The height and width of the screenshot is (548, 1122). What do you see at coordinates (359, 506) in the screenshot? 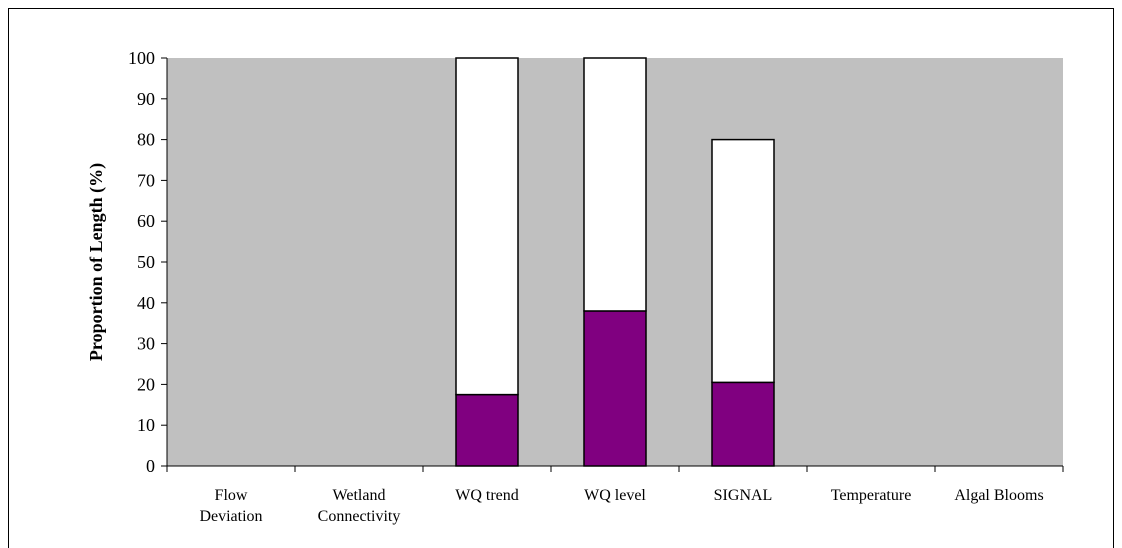
I see `x-tick-label: Wetland Connectivity` at bounding box center [359, 506].